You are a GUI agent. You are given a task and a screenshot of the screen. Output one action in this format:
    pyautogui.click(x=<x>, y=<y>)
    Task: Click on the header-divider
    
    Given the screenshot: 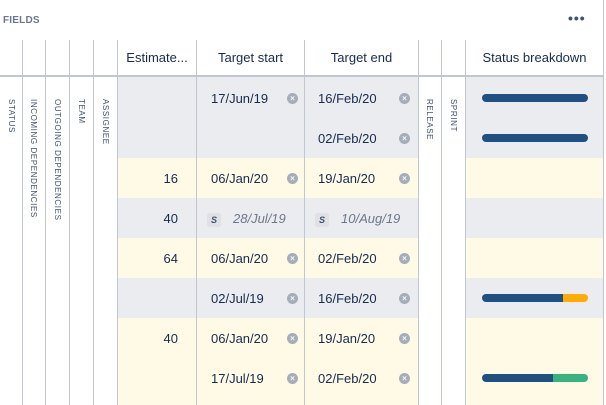 What is the action you would take?
    pyautogui.click(x=302, y=76)
    